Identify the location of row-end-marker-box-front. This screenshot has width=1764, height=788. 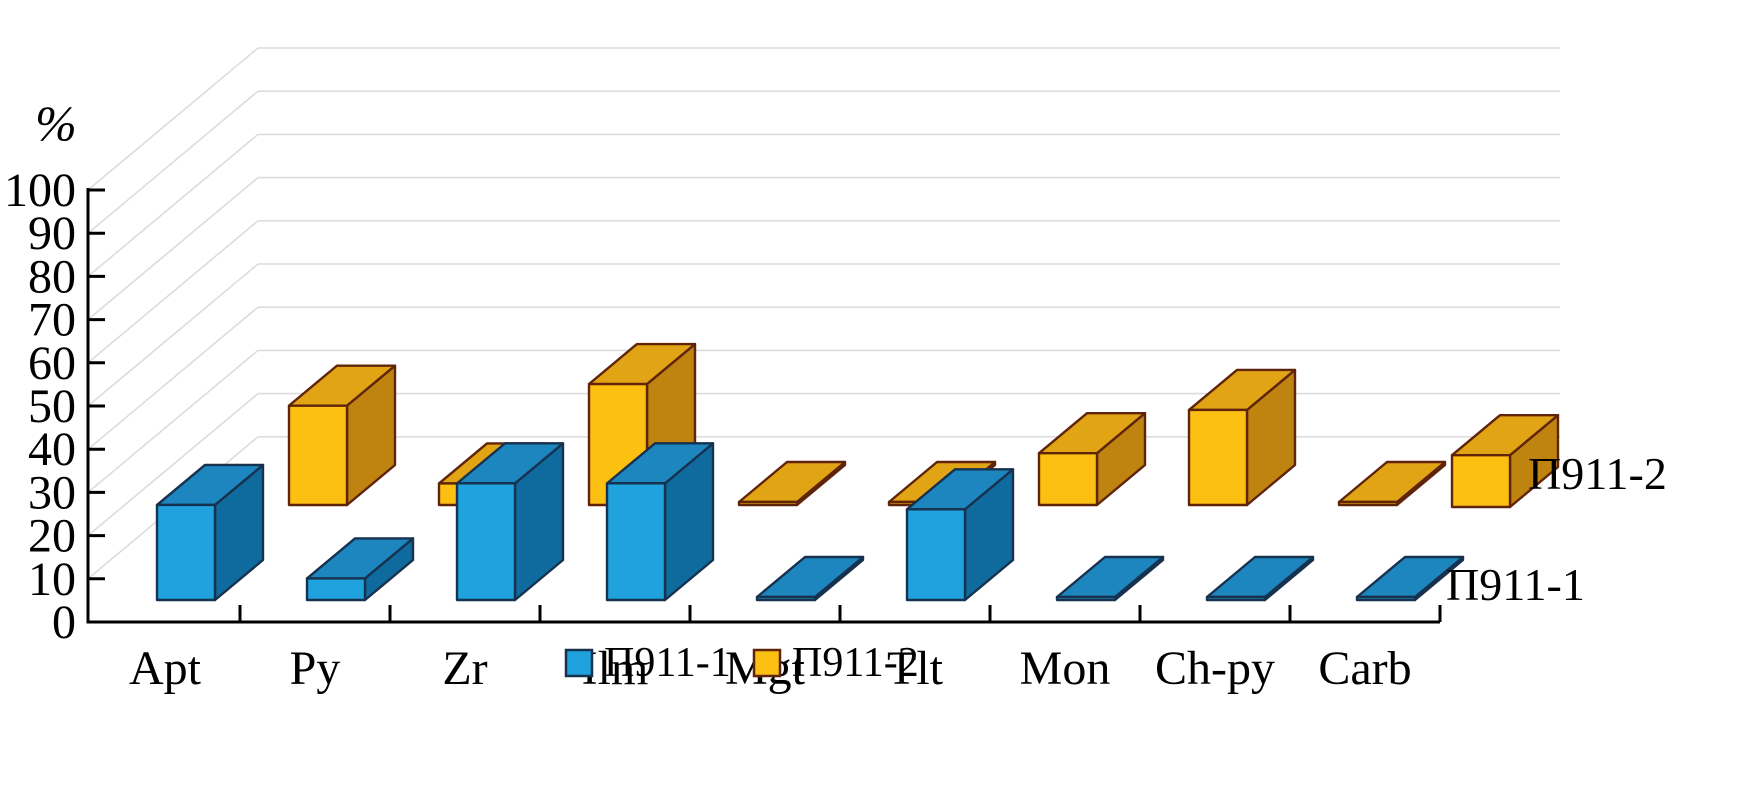
(1481, 481).